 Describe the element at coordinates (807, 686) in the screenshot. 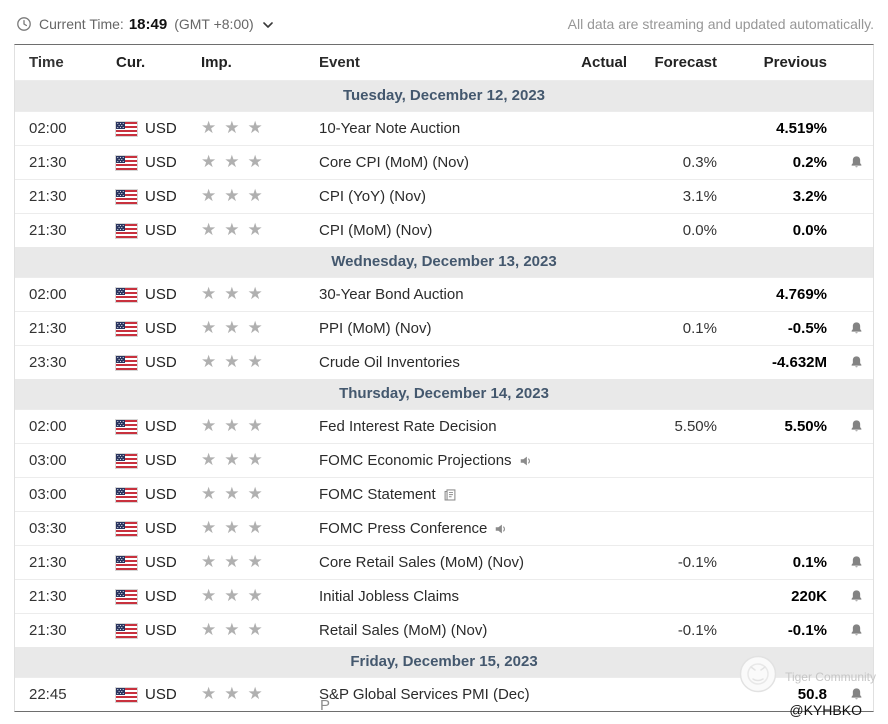

I see `watermark: Tiger Community @KYHBKO` at that location.